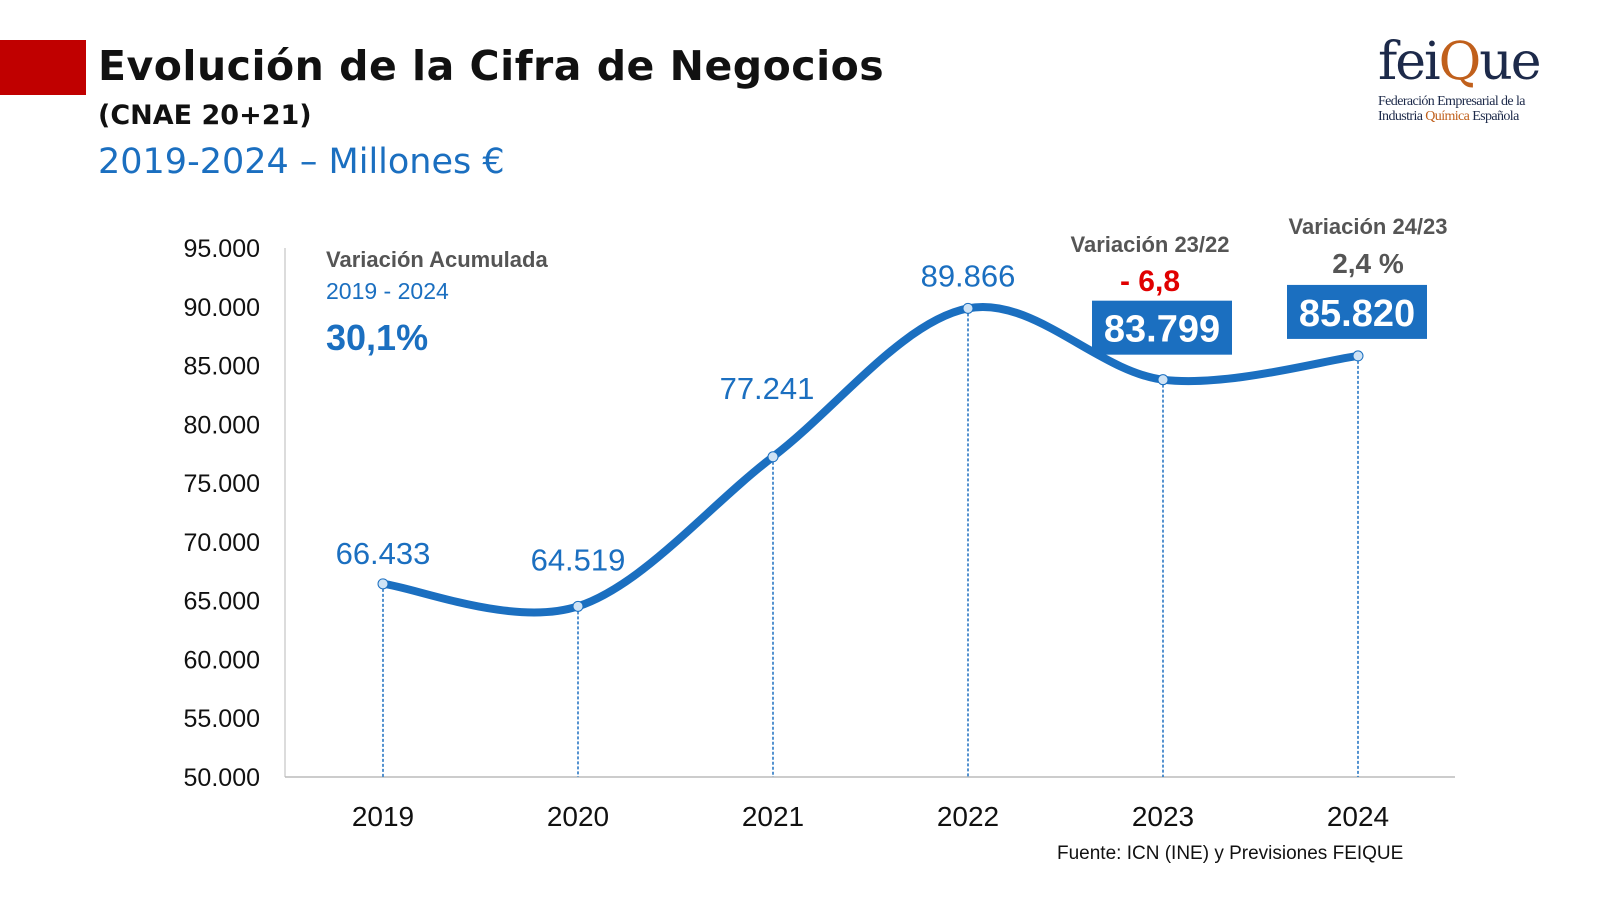 Image resolution: width=1600 pixels, height=900 pixels. I want to click on y-tick-label: 50.000, so click(222, 778).